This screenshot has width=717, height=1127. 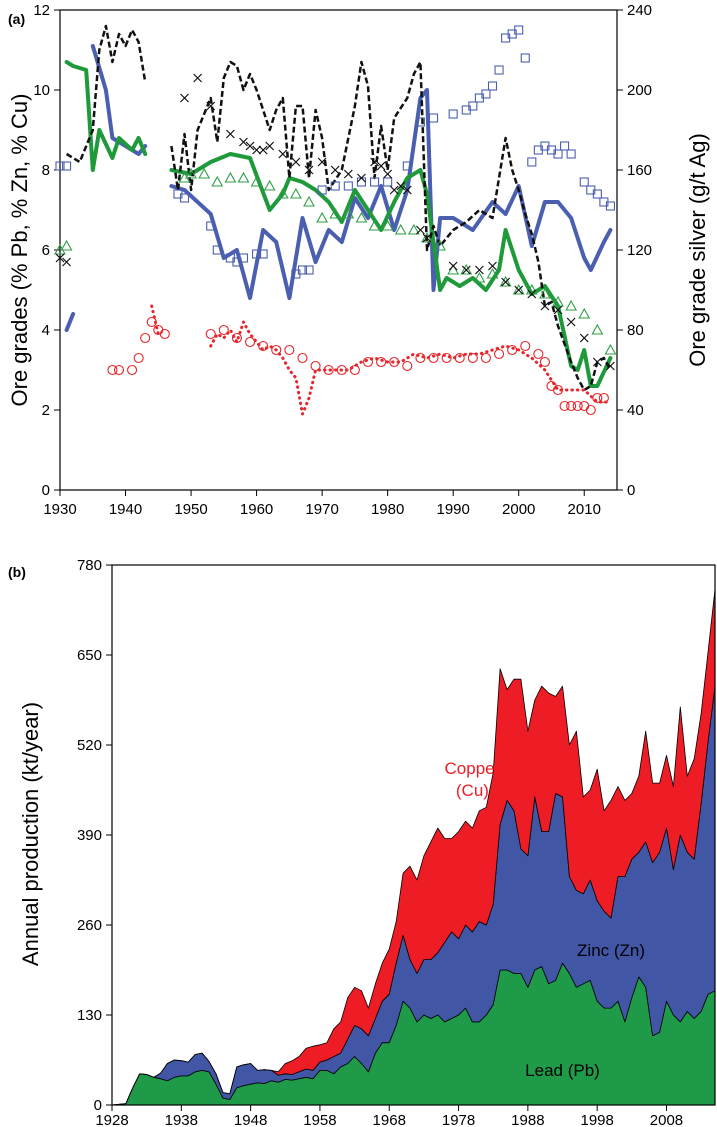 I want to click on panel-b-x-tick-label: 1938, so click(x=181, y=1119).